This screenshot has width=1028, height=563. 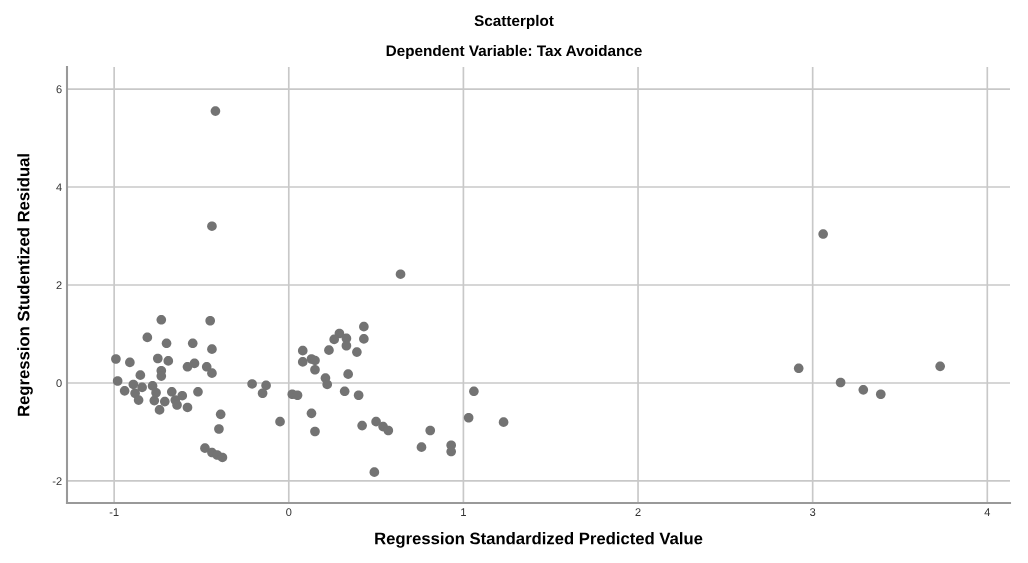 I want to click on x-tick-label: 0, so click(x=289, y=512).